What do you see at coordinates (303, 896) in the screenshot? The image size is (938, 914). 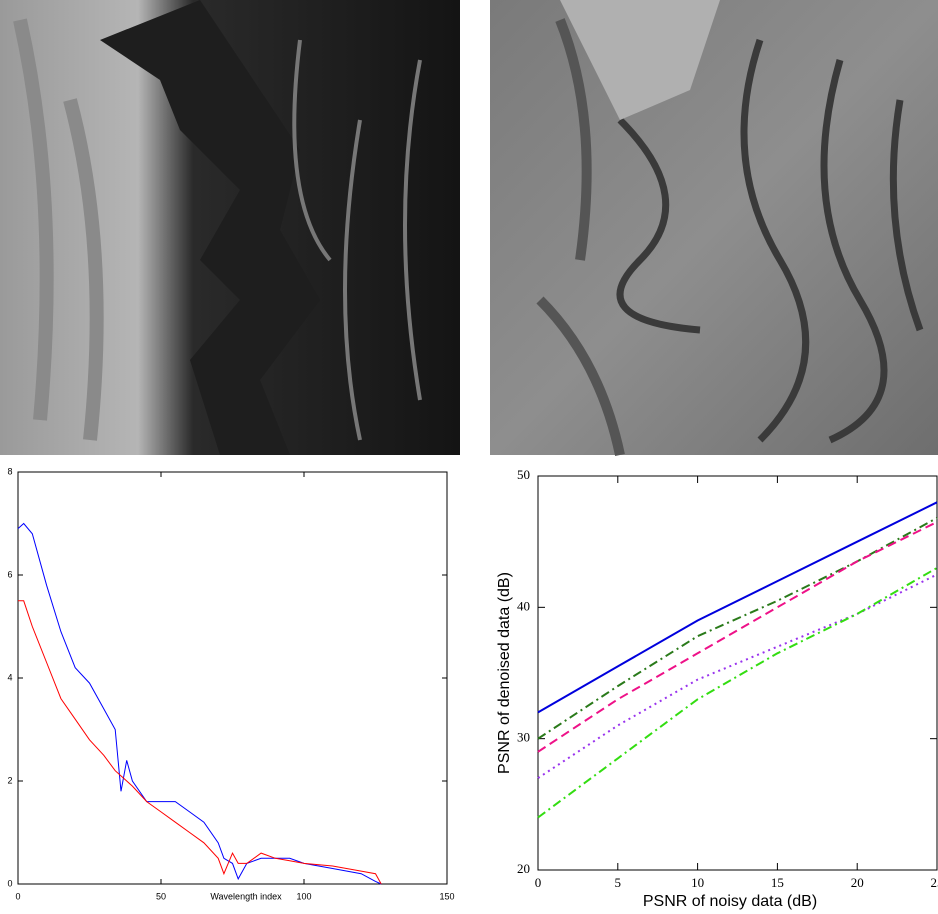 I see `x-tick-label: 100` at bounding box center [303, 896].